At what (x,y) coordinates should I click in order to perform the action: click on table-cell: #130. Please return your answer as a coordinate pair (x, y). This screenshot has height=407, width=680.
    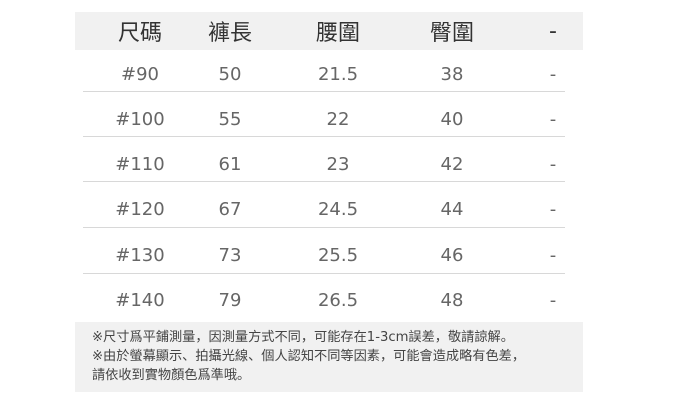
    Looking at the image, I should click on (140, 255).